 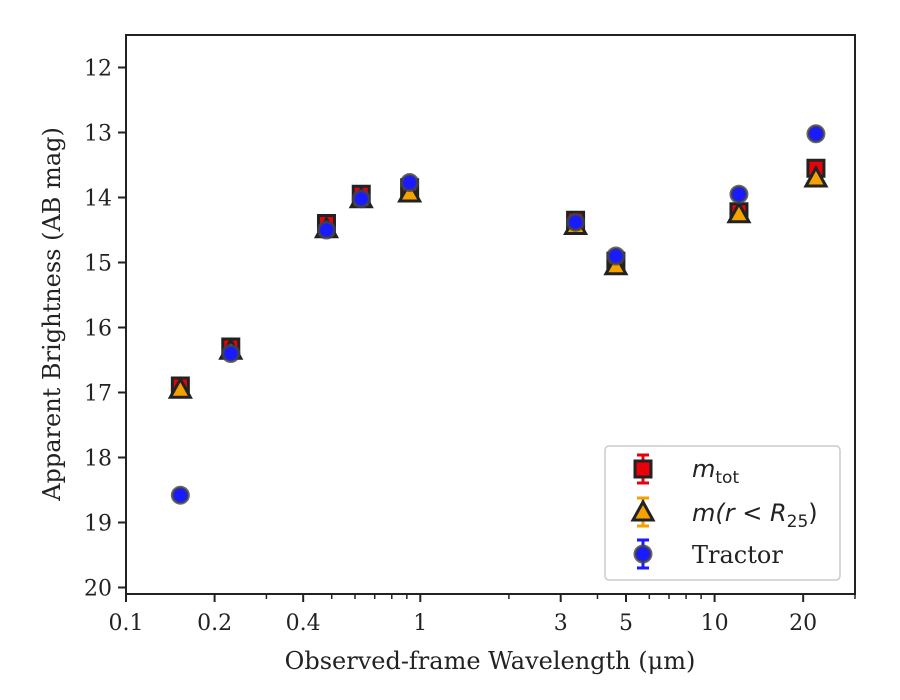 I want to click on x-tick-label: 10, so click(x=715, y=623).